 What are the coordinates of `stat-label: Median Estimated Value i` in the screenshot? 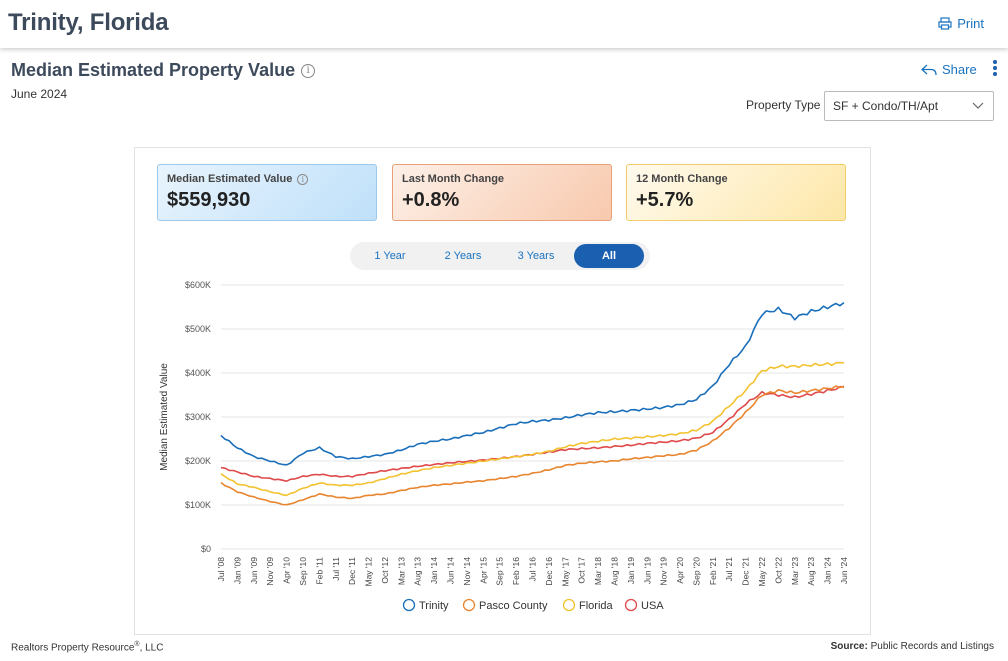 It's located at (267, 179).